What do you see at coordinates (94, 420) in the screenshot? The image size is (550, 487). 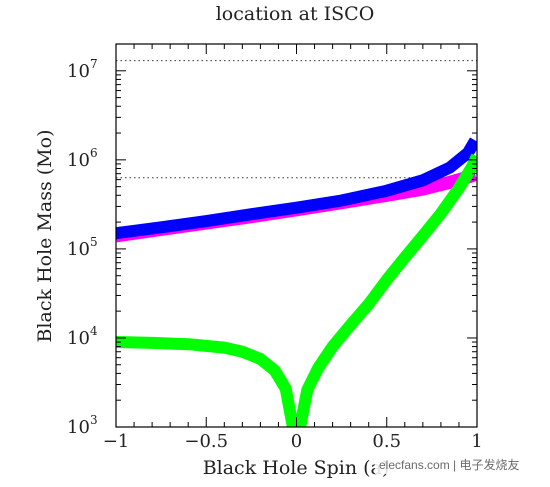 I see `y-tick-exponent: 3` at bounding box center [94, 420].